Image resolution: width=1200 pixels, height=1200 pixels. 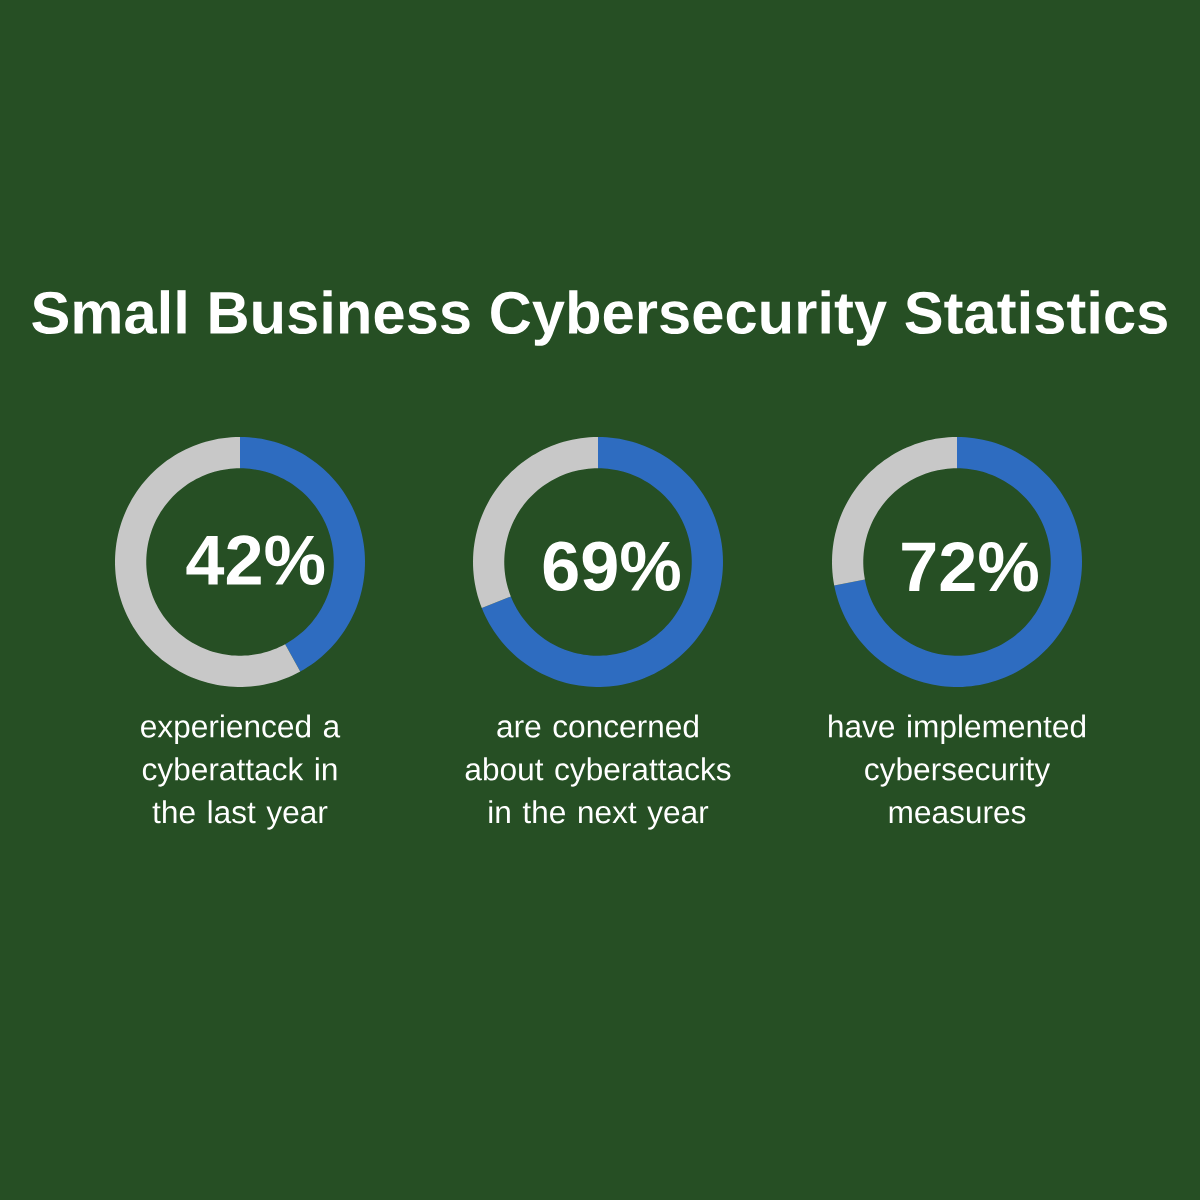 I want to click on text: Small Business Cybersecurity Statistics, so click(x=599, y=318).